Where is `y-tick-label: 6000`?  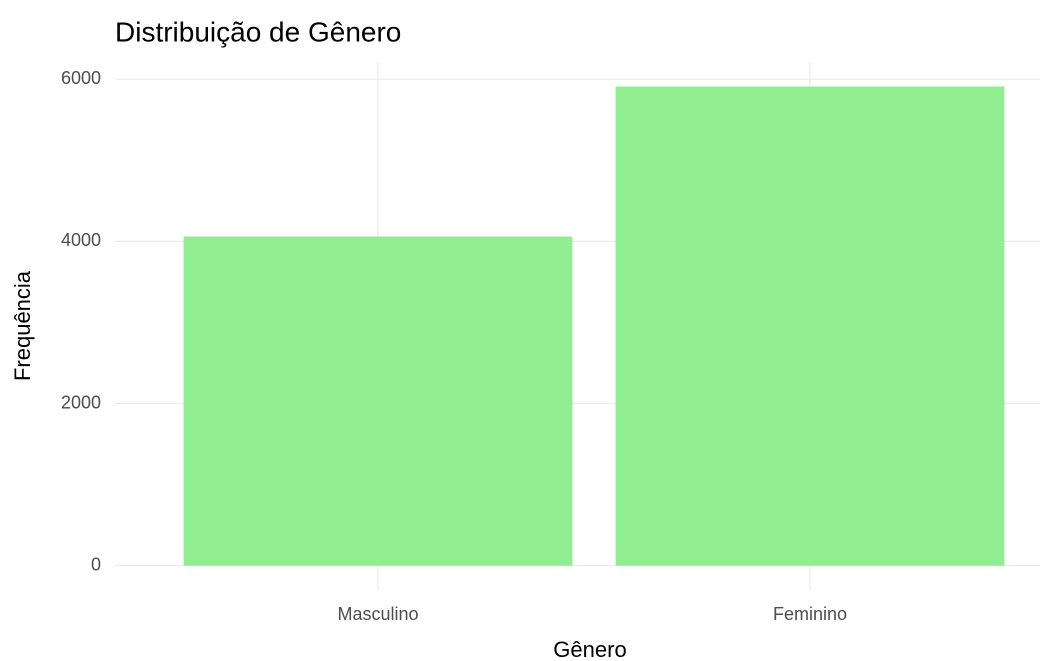
y-tick-label: 6000 is located at coordinates (81, 78).